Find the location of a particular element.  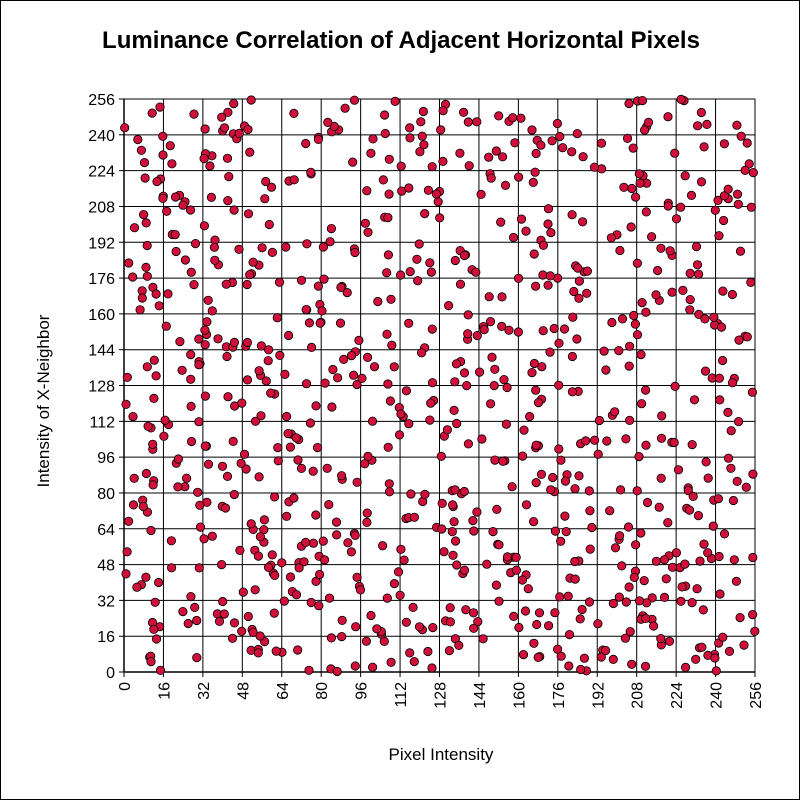

x-tick-label: 144 is located at coordinates (480, 695).